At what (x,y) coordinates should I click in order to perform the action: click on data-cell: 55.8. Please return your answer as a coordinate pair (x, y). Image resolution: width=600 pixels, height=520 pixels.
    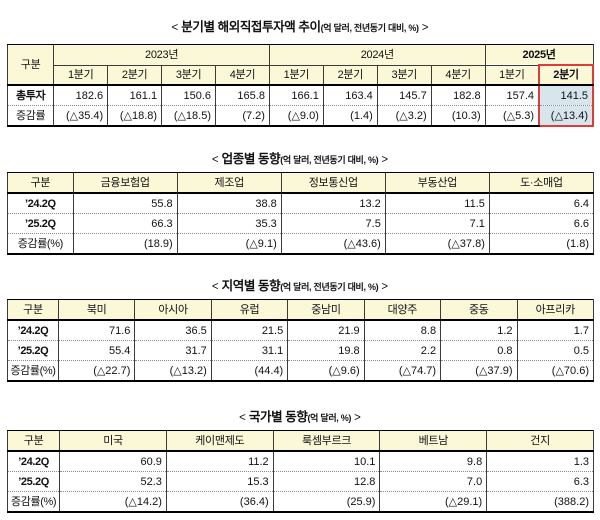
    Looking at the image, I should click on (125, 203).